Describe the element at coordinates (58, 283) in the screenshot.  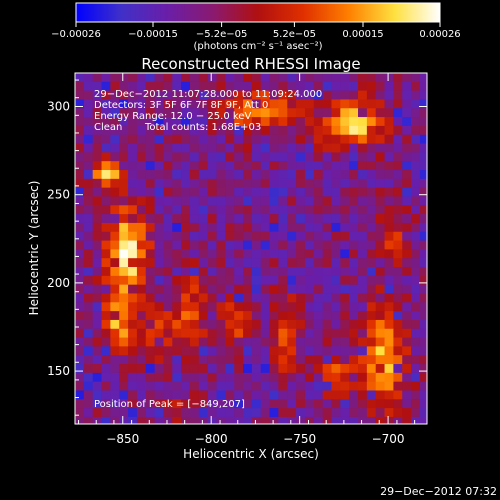
I see `y-tick-label: 200` at that location.